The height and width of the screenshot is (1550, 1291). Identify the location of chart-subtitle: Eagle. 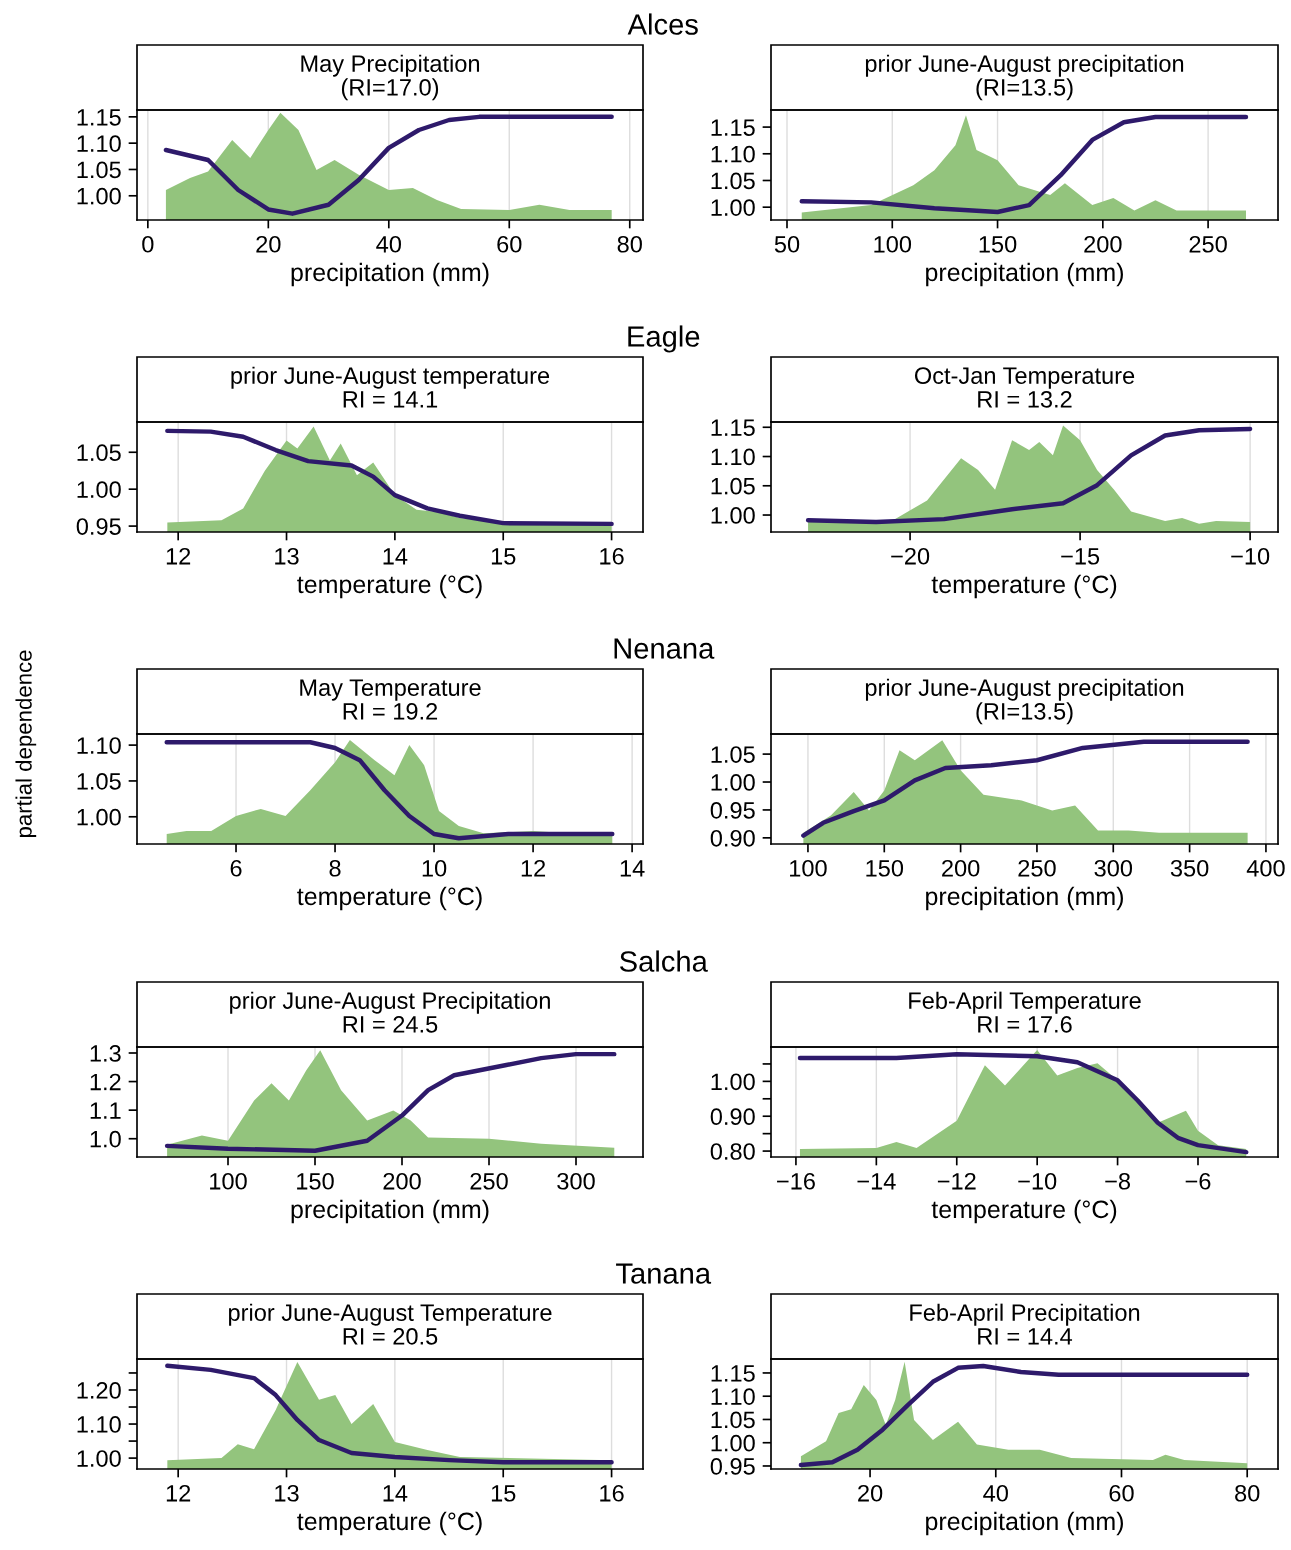
(664, 339).